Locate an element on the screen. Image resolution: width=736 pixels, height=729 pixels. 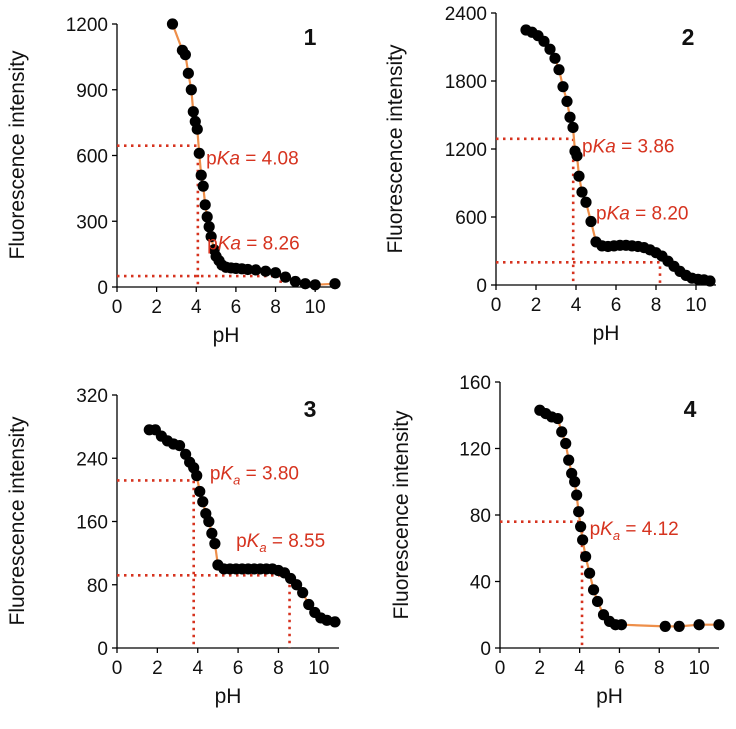
x-tick-label: 10 is located at coordinates (318, 668).